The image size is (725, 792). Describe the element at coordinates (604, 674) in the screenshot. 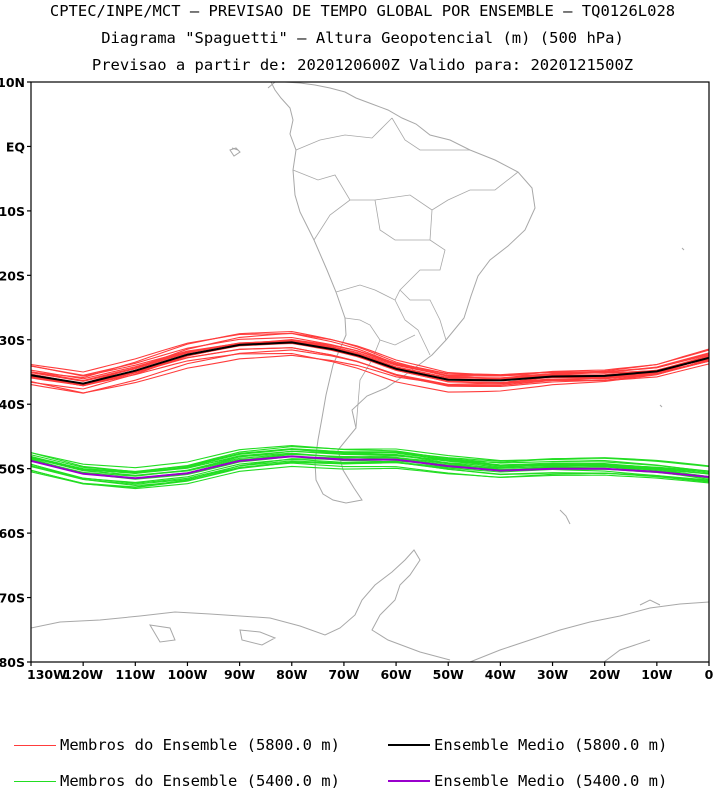

I see `lon-tick-label: 20W` at that location.